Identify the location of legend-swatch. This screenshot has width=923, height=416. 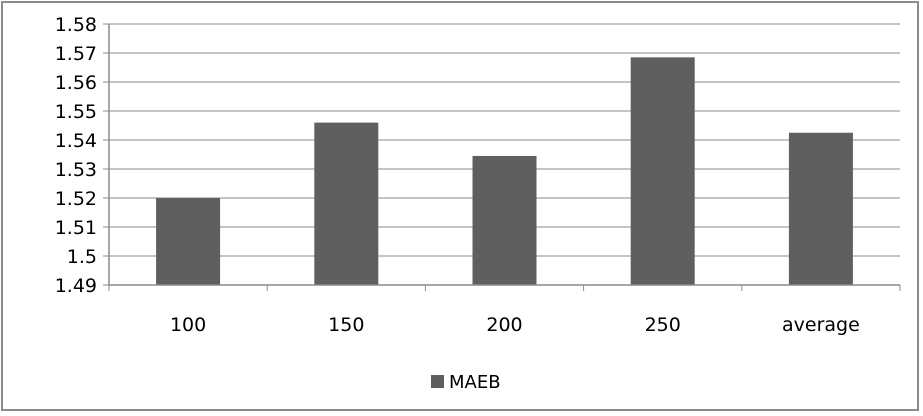
(437, 381).